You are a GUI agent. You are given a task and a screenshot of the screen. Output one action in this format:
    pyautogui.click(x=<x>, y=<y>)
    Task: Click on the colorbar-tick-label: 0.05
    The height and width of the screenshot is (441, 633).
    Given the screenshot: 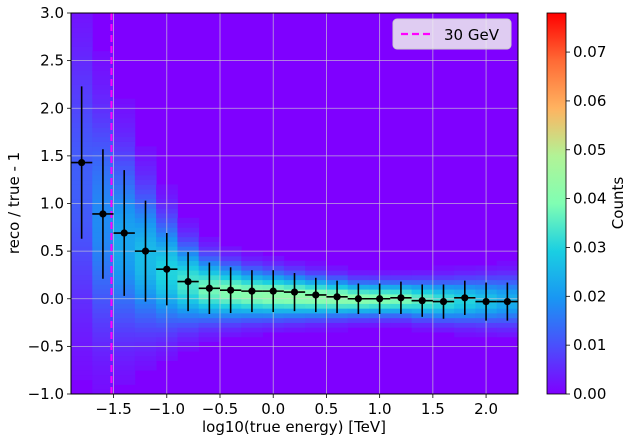 What is the action you would take?
    pyautogui.click(x=589, y=150)
    